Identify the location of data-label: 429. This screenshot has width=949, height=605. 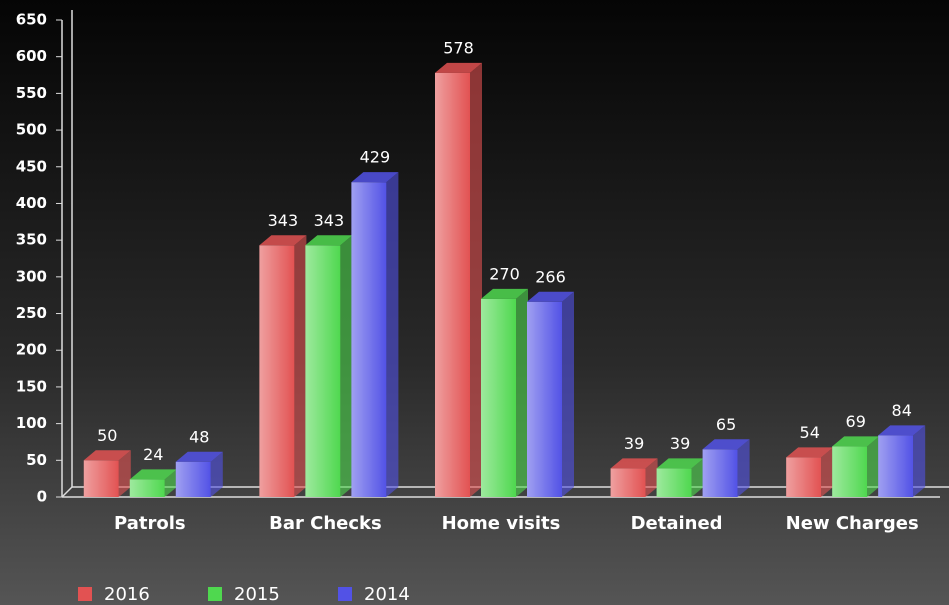
(375, 157).